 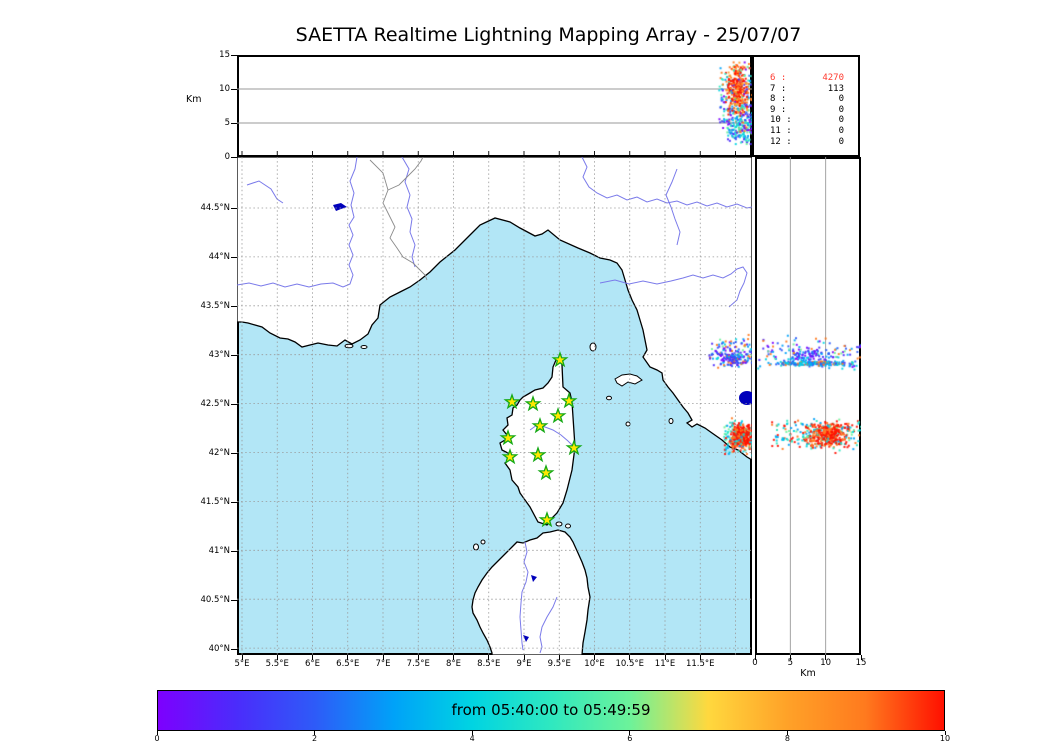 I want to click on lon-tick-label: 9°E, so click(x=524, y=664).